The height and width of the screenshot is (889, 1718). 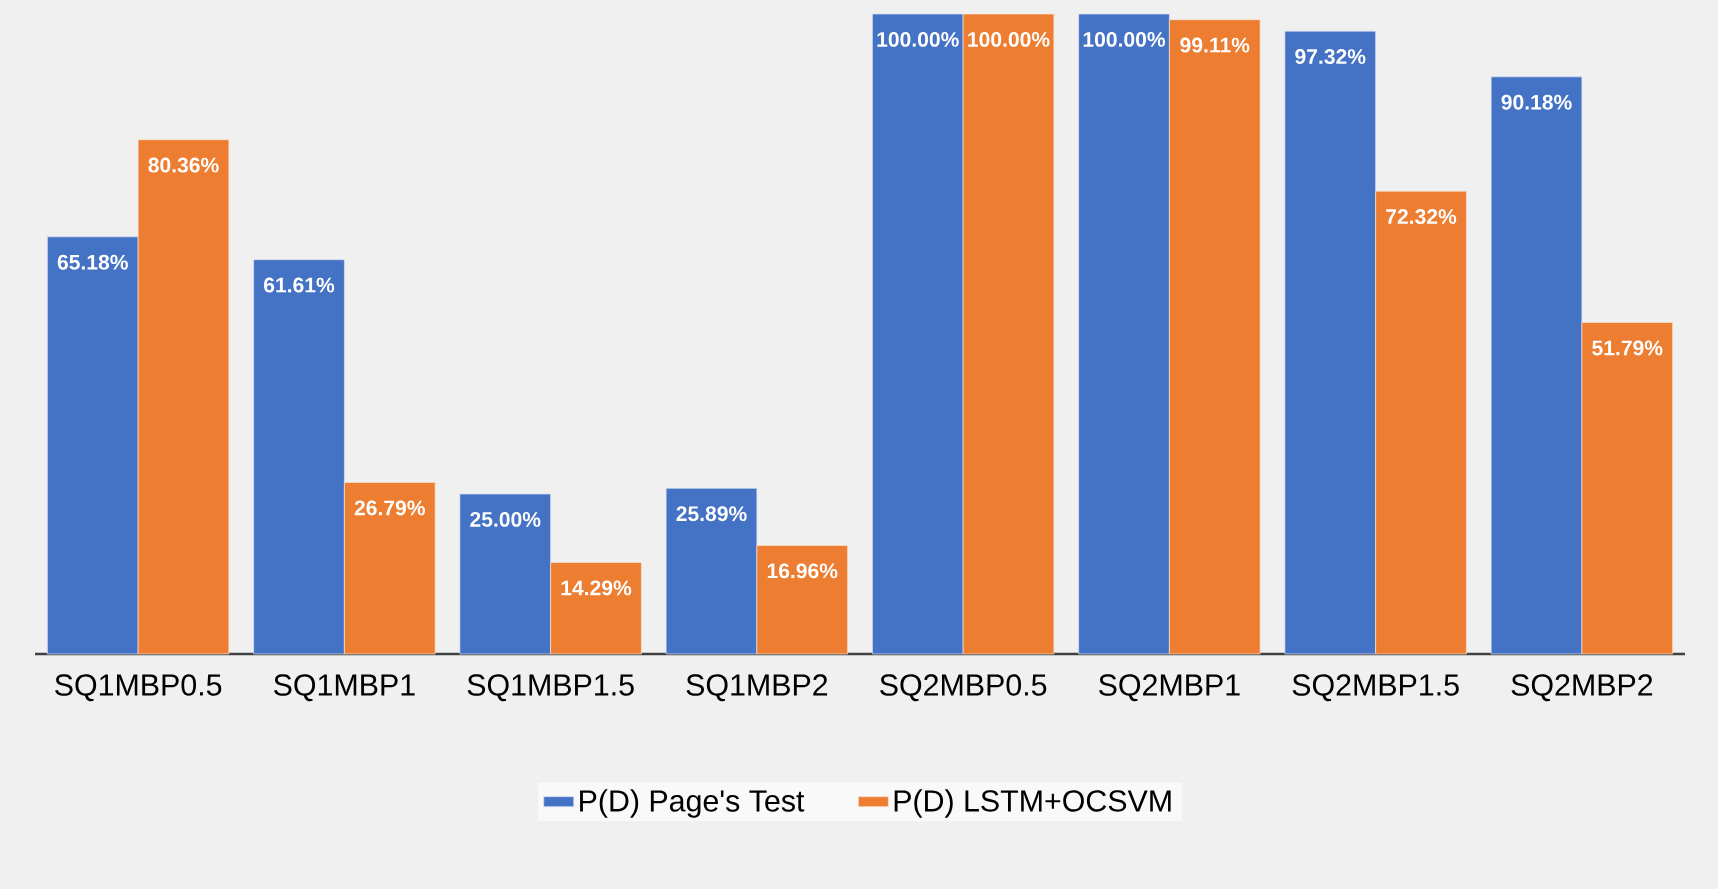 What do you see at coordinates (1536, 102) in the screenshot?
I see `data-label: 90.18%` at bounding box center [1536, 102].